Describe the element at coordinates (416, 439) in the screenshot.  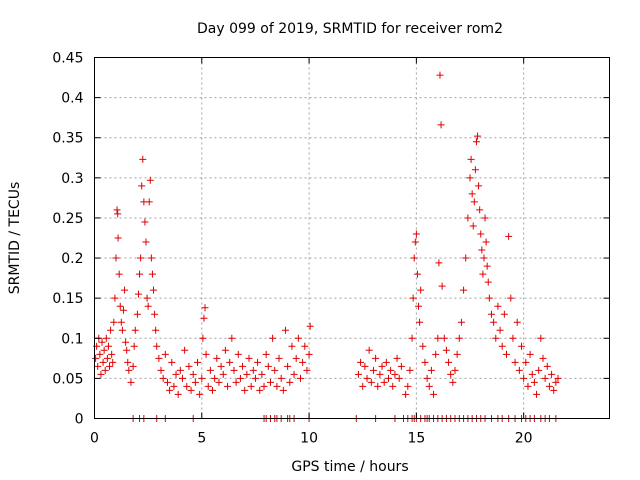
I see `x-tick-label: 15` at that location.